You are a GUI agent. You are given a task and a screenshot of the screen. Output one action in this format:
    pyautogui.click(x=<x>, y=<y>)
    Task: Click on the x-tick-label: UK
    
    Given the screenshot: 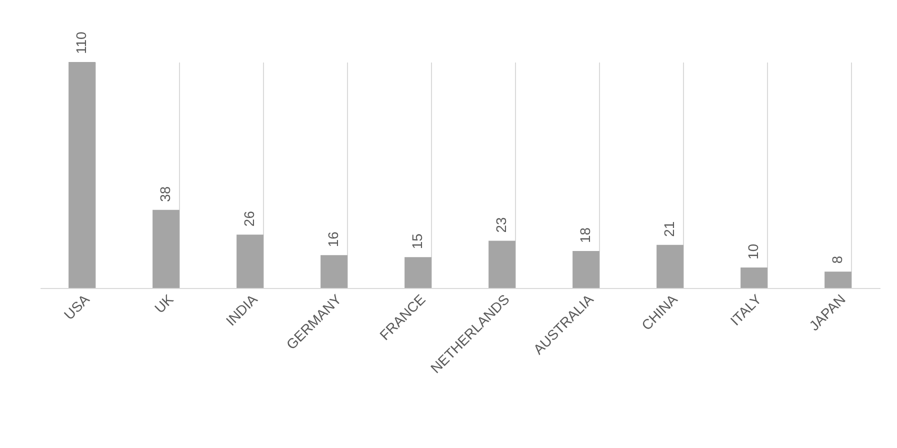 What is the action you would take?
    pyautogui.click(x=164, y=303)
    